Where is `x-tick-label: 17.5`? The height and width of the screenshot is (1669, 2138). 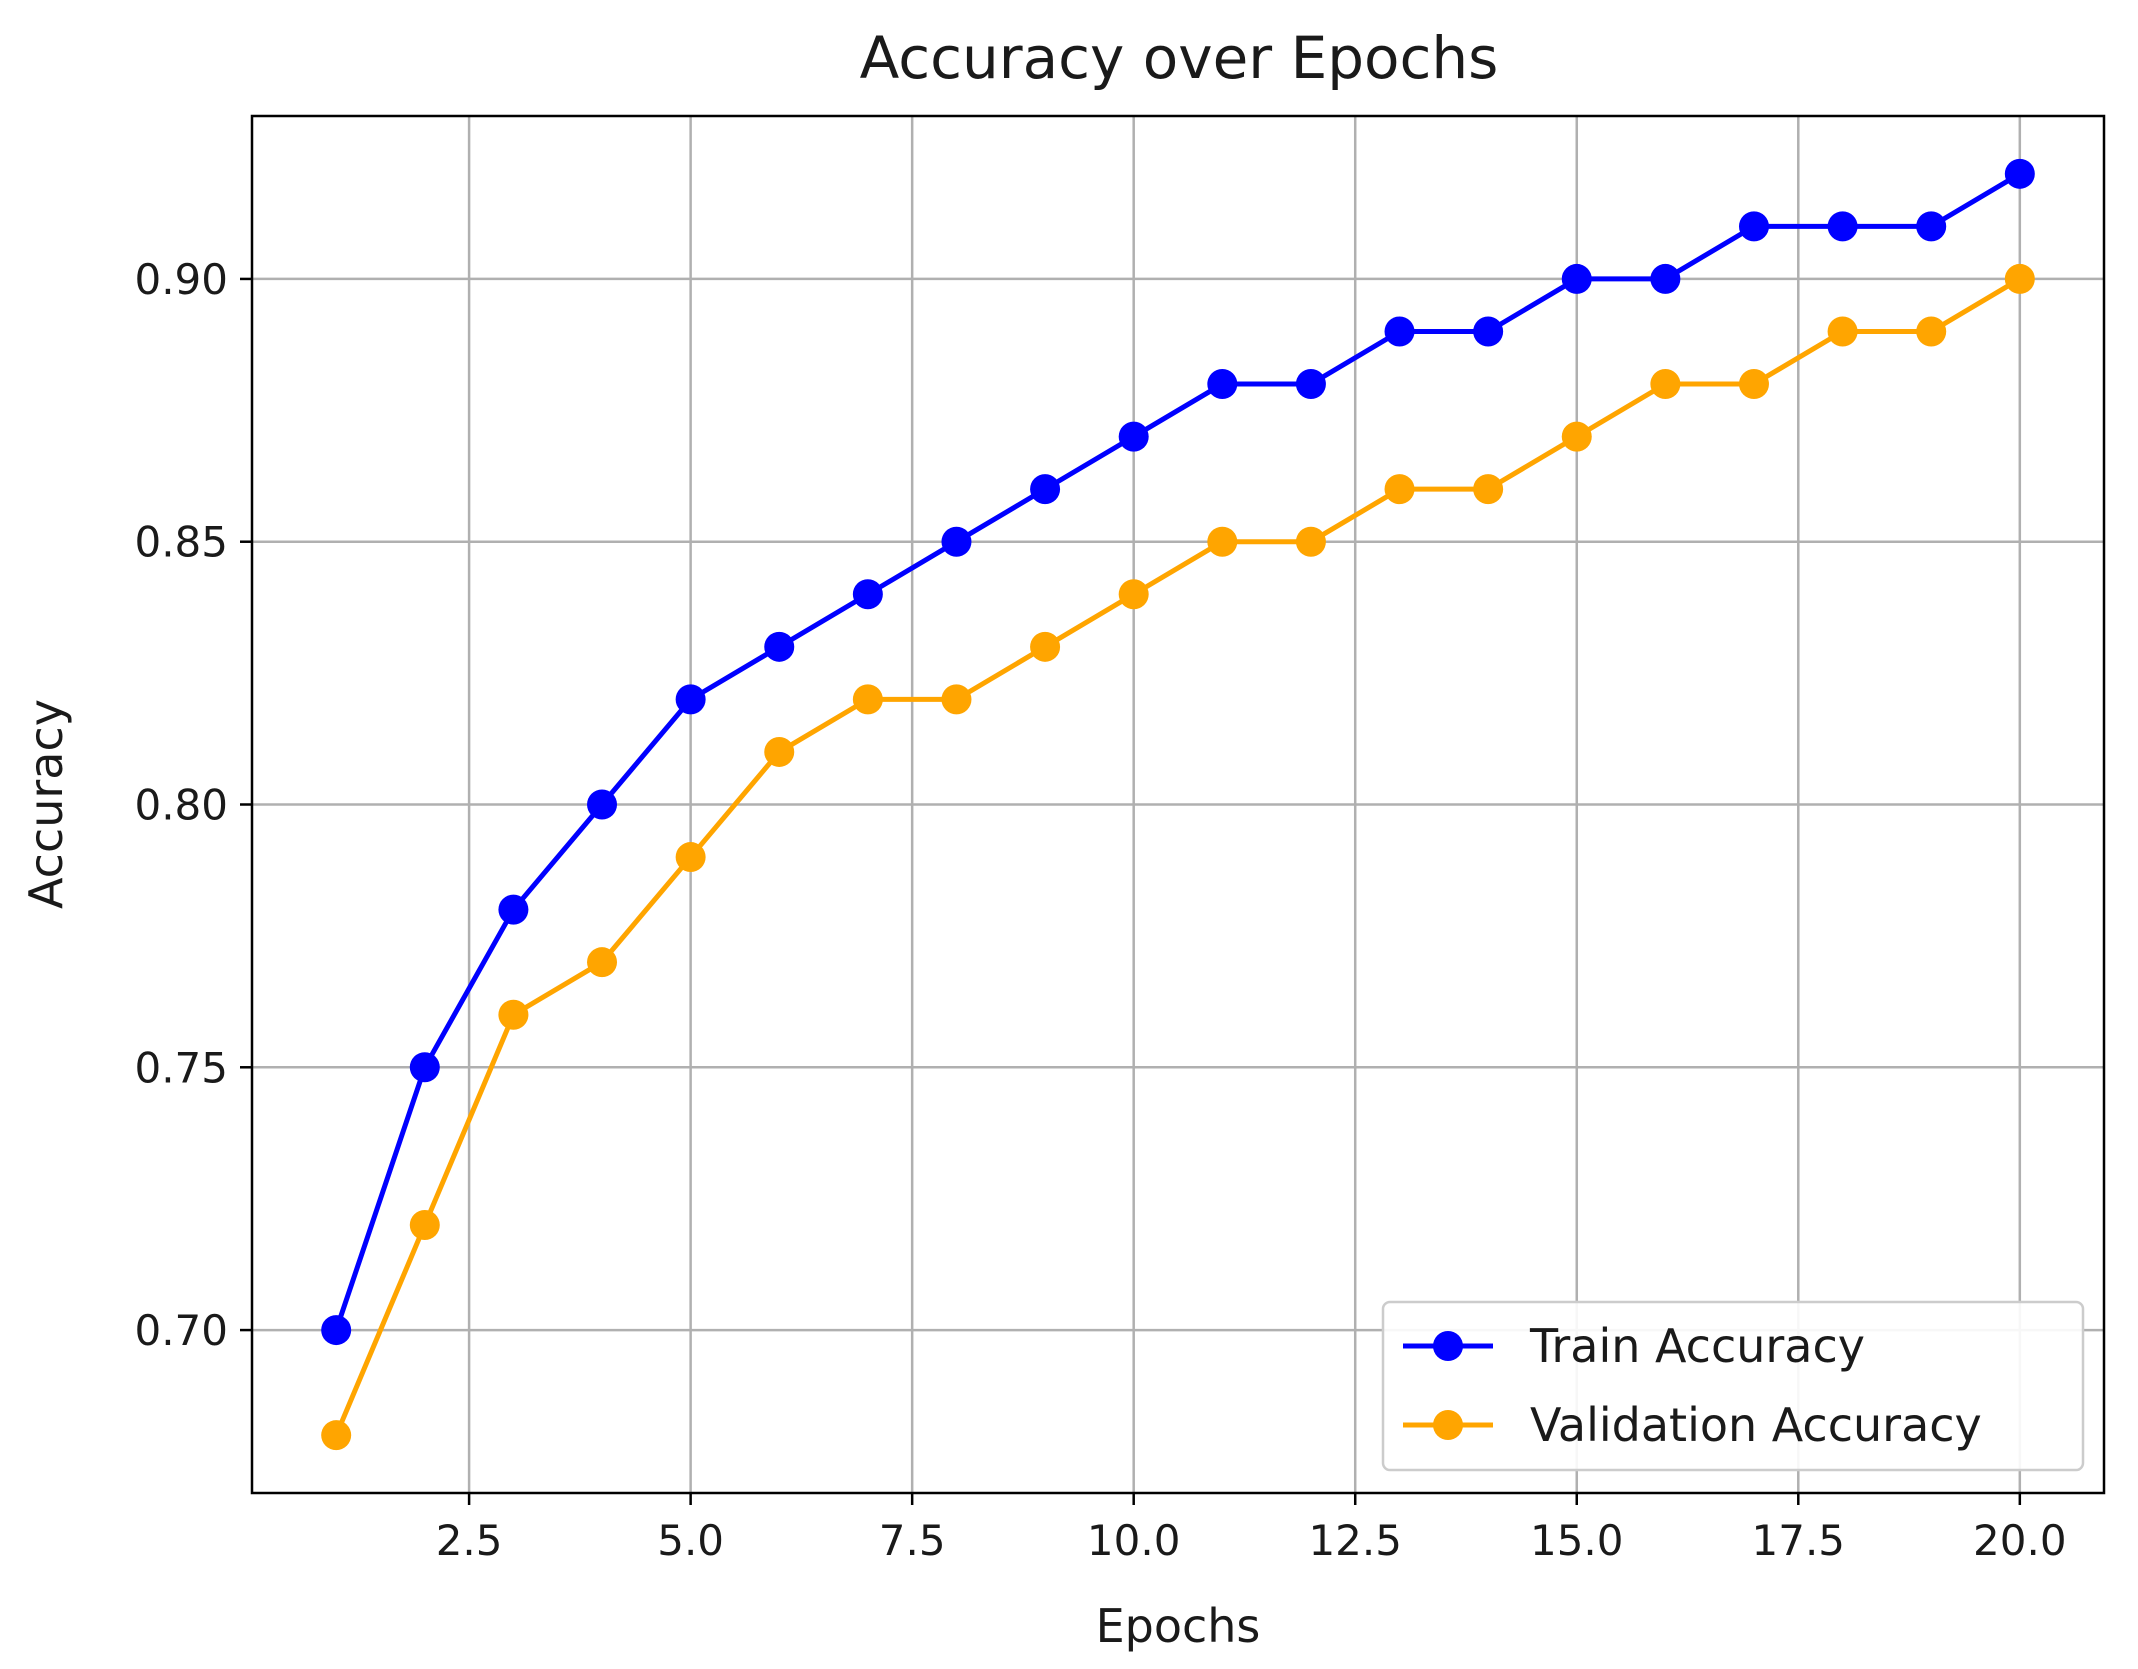
x-tick-label: 17.5 is located at coordinates (1799, 1540).